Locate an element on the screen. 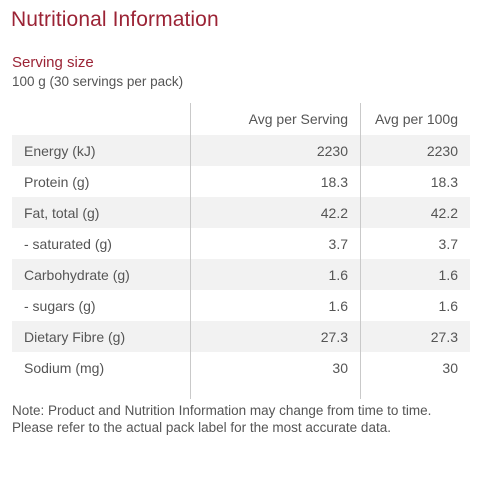 Image resolution: width=483 pixels, height=483 pixels. per-serving-value: 2230 is located at coordinates (275, 150).